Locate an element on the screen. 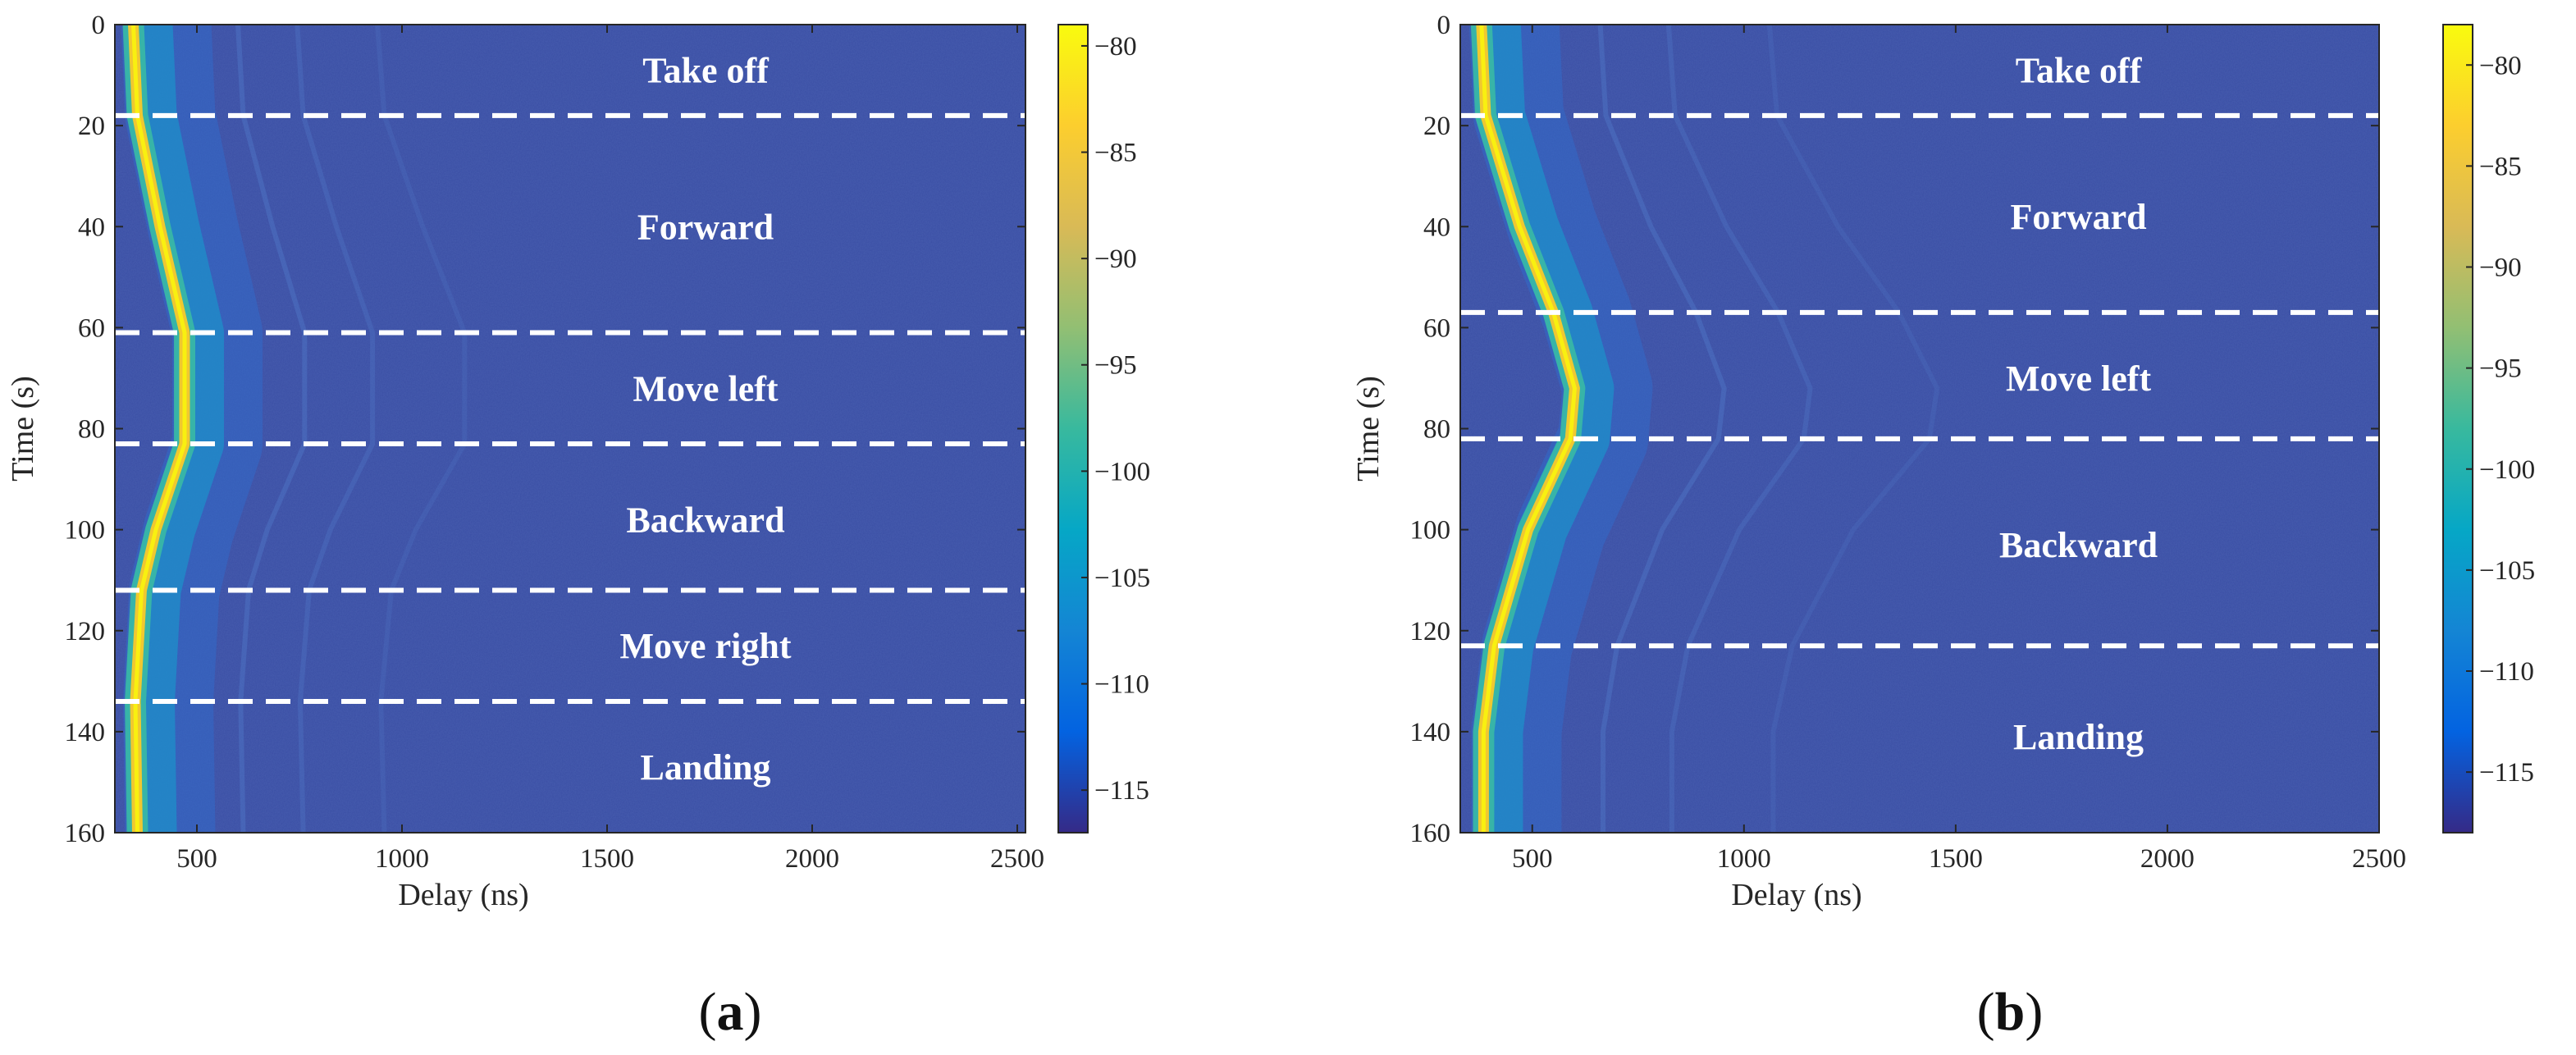  panel-label: (b) is located at coordinates (2011, 1012).